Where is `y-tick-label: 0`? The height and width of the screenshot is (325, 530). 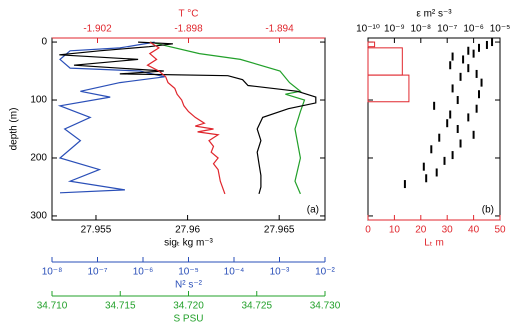 y-tick-label: 0 is located at coordinates (44, 42).